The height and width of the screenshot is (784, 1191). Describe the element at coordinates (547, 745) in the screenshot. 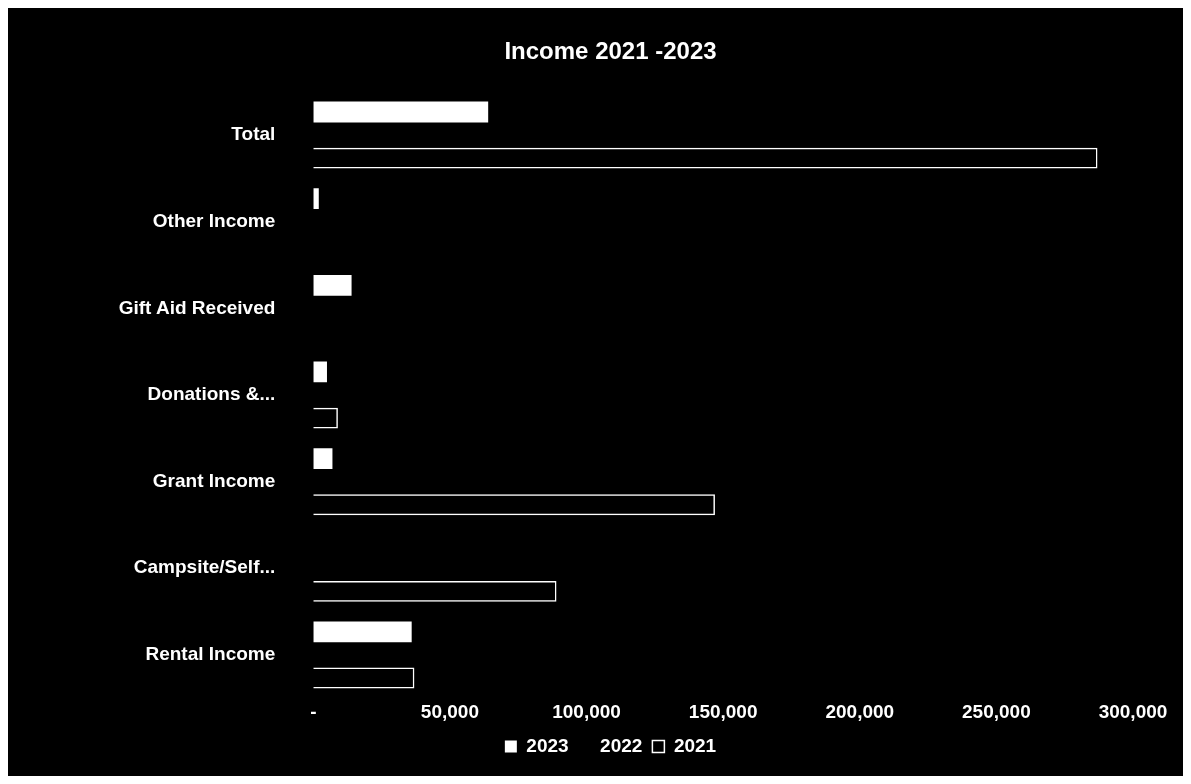

I see `legend-label: 2023` at that location.